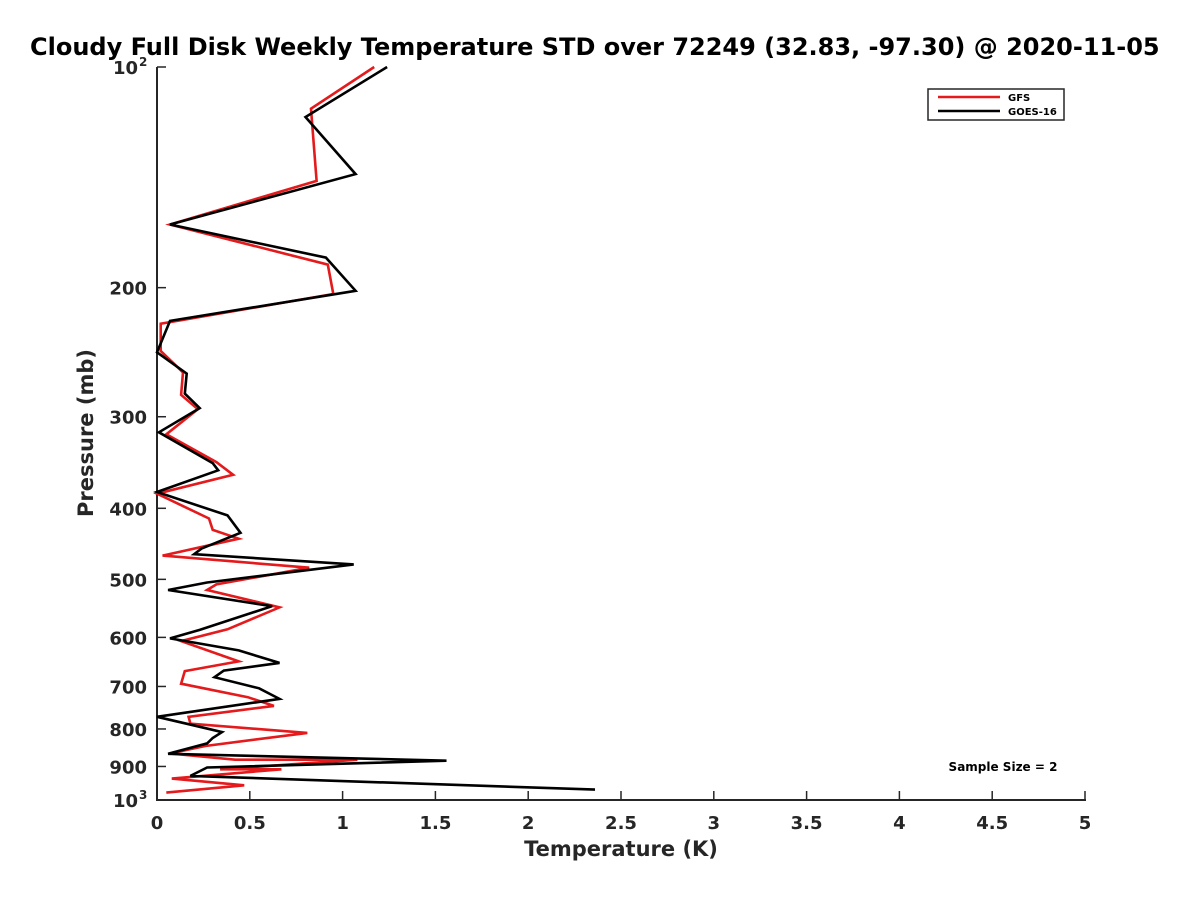 The width and height of the screenshot is (1200, 900). Describe the element at coordinates (128, 418) in the screenshot. I see `y-tick-label: 300` at that location.